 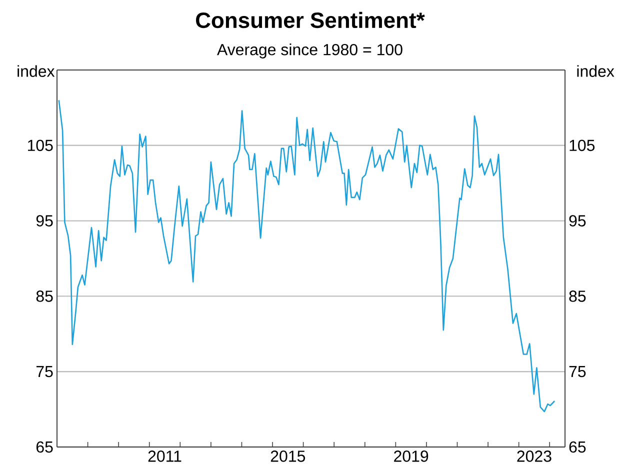 I want to click on y2-tick-label: 85, so click(x=577, y=296).